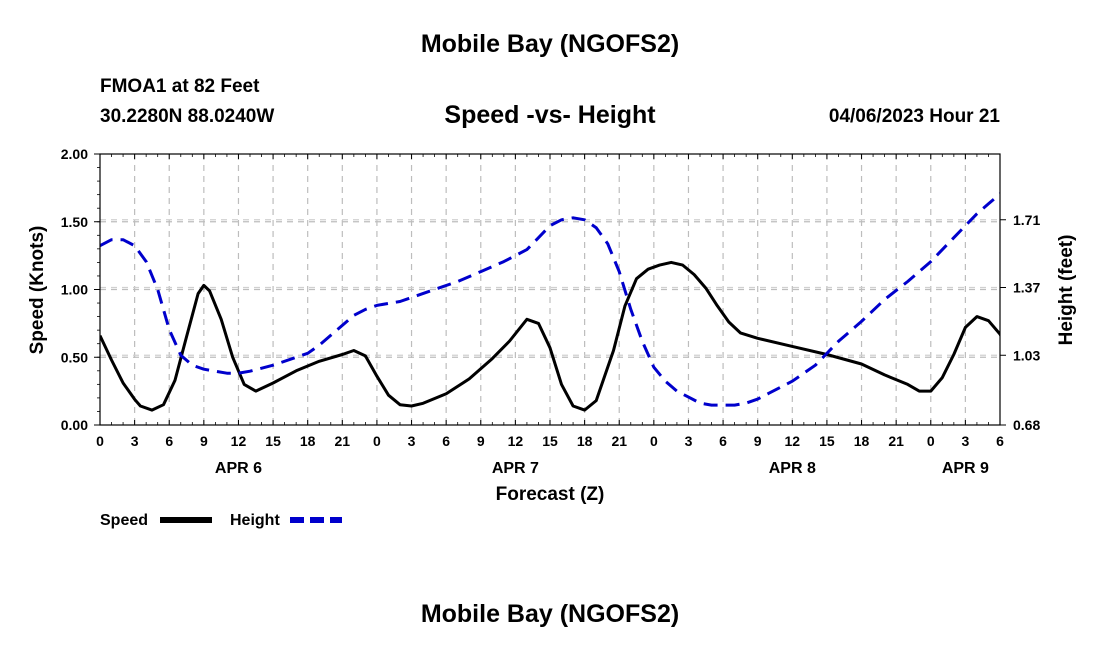 The width and height of the screenshot is (1100, 650). Describe the element at coordinates (550, 614) in the screenshot. I see `chart-title-bottom: Mobile Bay (NGOFS2)` at that location.